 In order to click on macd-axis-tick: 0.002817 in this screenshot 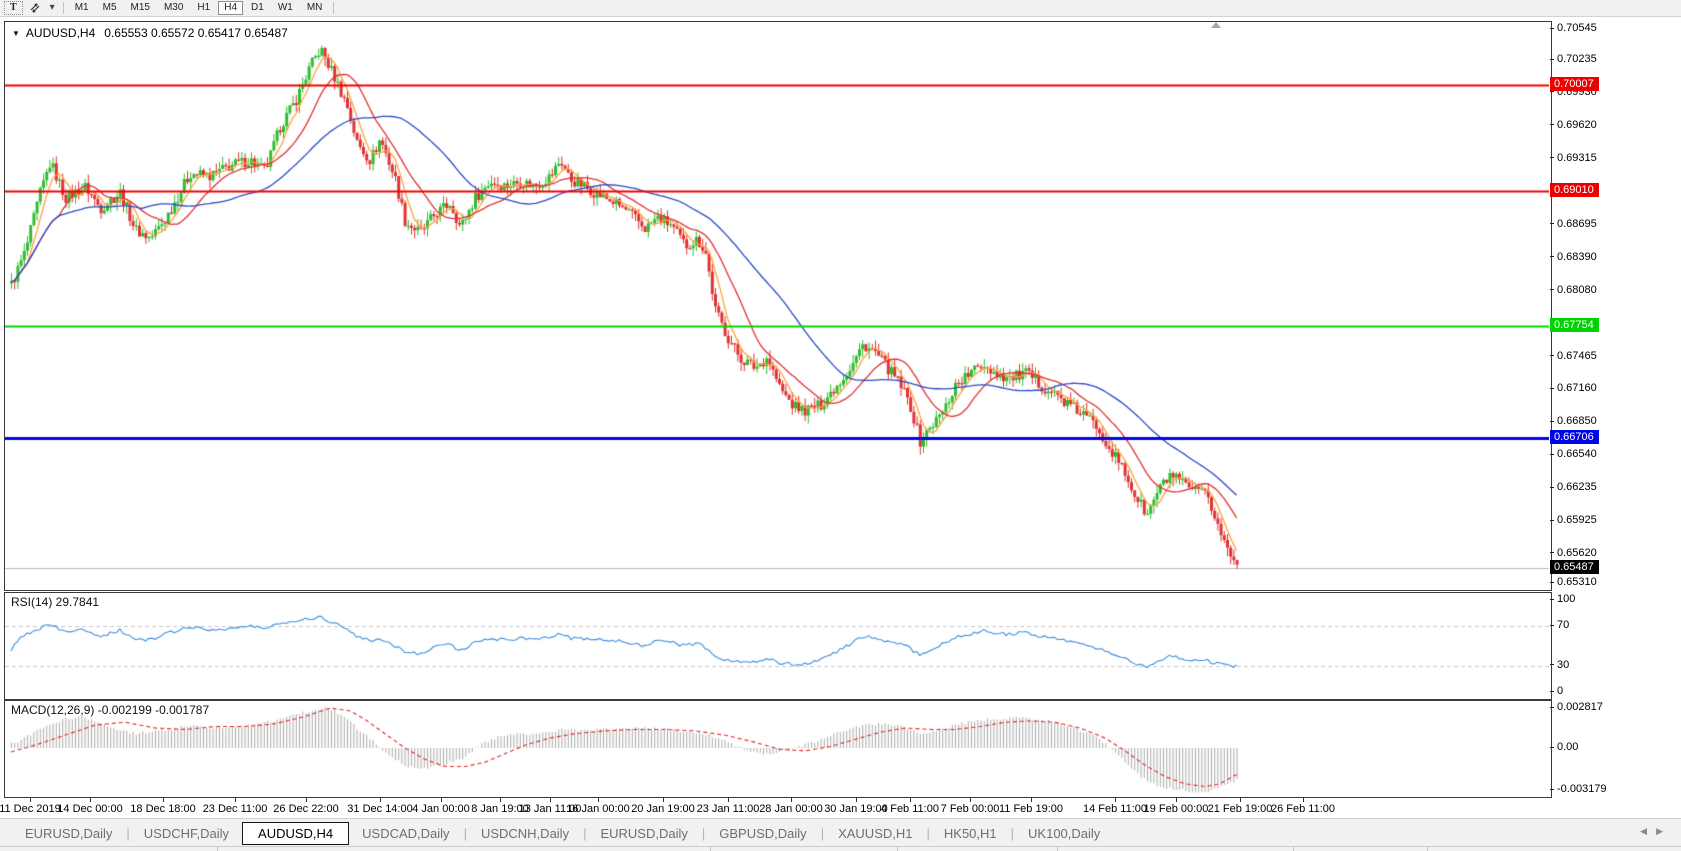, I will do `click(1576, 707)`.